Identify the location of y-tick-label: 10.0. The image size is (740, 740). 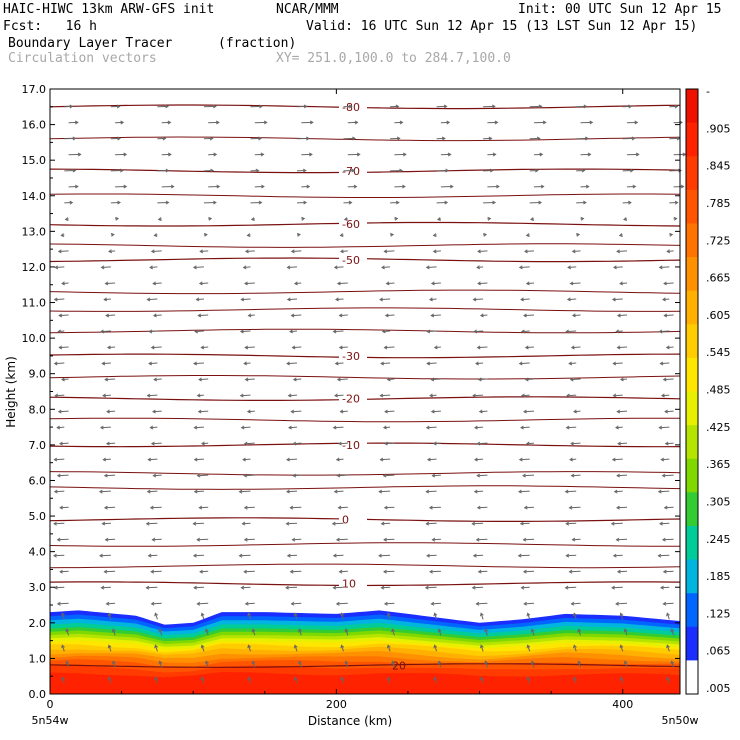
(34, 338).